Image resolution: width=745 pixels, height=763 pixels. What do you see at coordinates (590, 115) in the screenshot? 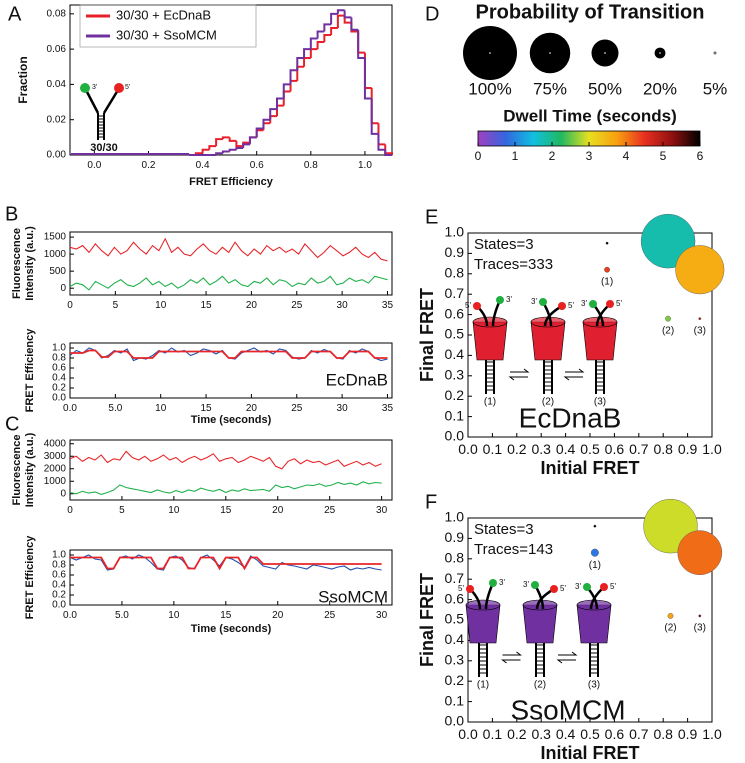
I see `colorbar-title: Dwell Time (seconds)` at bounding box center [590, 115].